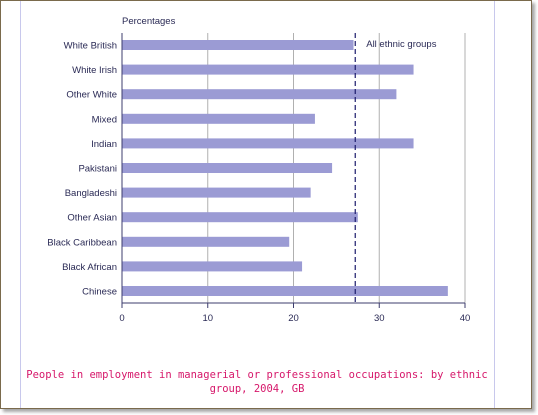 This screenshot has height=415, width=538. Describe the element at coordinates (206, 241) in the screenshot. I see `bar-black-caribbean` at that location.